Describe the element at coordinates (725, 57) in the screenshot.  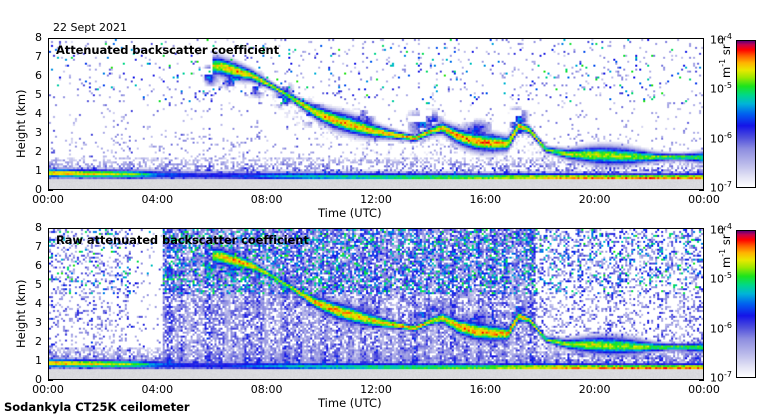
I see `panel1-colorbar-unit-label: m-1 sr-1` at that location.